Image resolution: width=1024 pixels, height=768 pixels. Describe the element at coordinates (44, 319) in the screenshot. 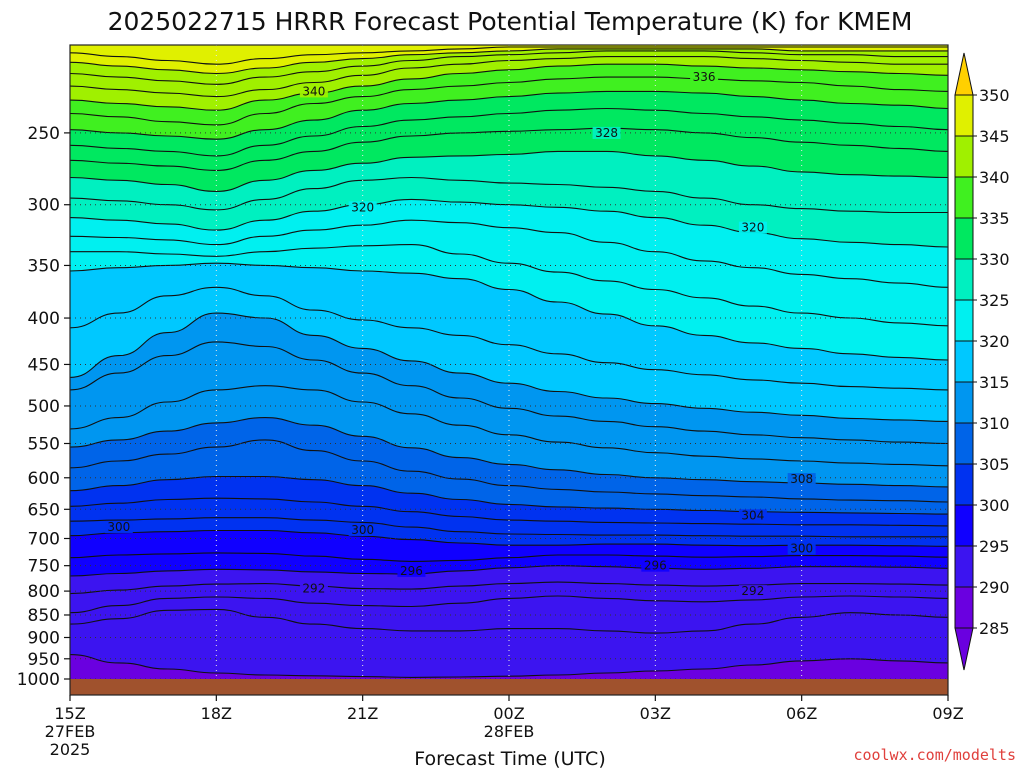

I see `y-tick-label: 400` at that location.